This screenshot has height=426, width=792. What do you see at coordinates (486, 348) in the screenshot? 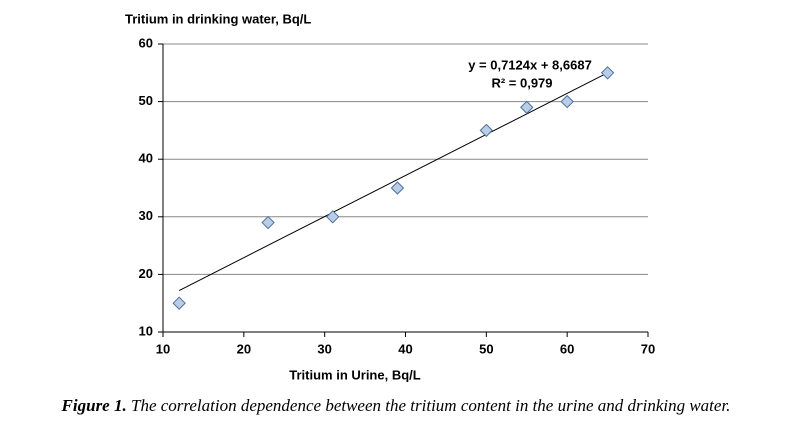
I see `x-tick-label: 50` at bounding box center [486, 348].